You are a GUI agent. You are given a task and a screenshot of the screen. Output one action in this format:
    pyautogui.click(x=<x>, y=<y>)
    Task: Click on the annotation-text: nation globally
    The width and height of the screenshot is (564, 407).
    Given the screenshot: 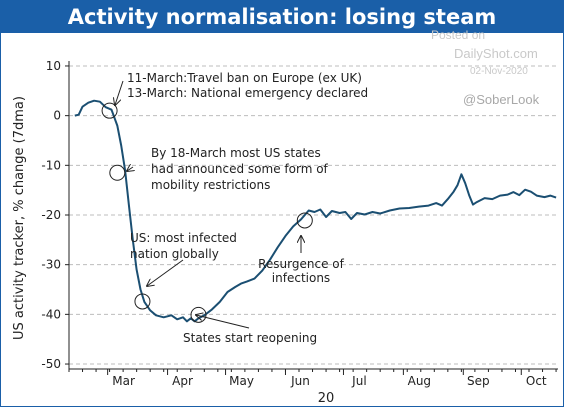 What is the action you would take?
    pyautogui.click(x=174, y=254)
    